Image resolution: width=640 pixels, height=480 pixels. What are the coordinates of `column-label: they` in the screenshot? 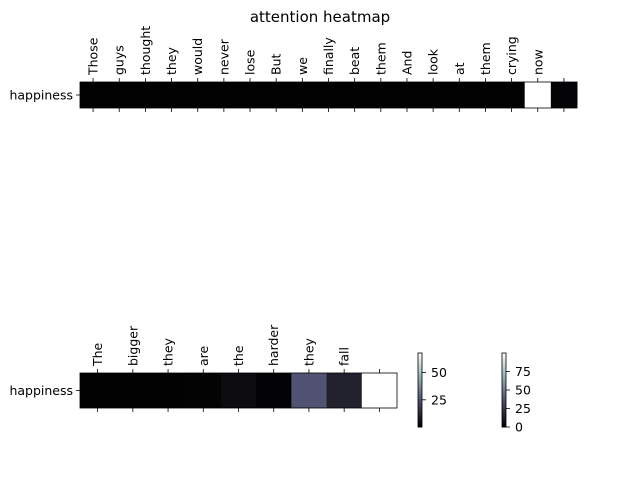 It's located at (168, 351).